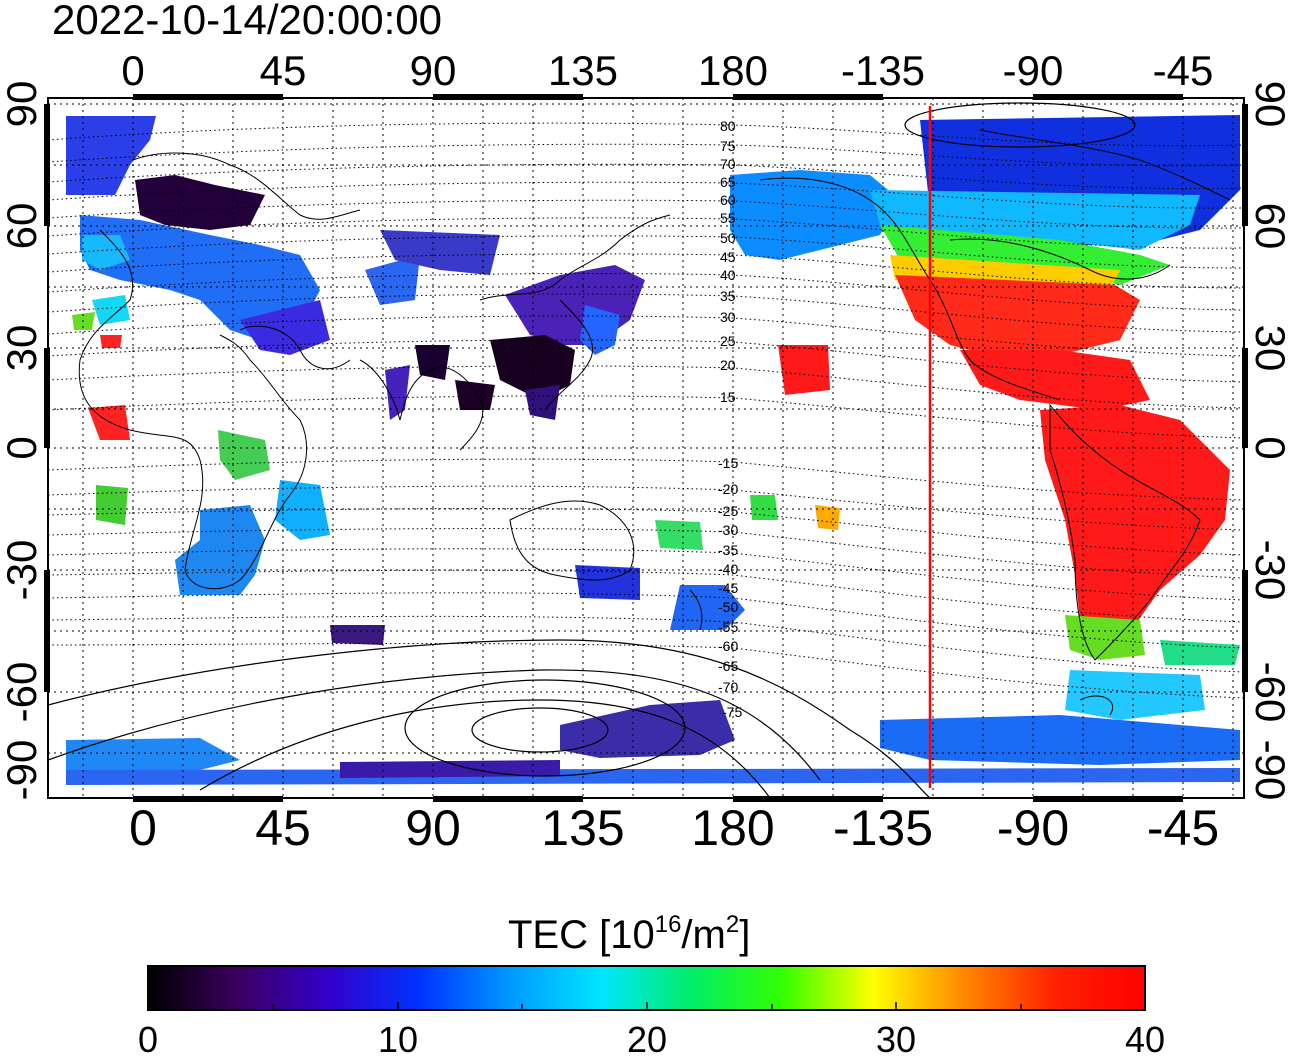 The image size is (1294, 1057). What do you see at coordinates (1135, 522) in the screenshot?
I see `tec-region-south-america` at bounding box center [1135, 522].